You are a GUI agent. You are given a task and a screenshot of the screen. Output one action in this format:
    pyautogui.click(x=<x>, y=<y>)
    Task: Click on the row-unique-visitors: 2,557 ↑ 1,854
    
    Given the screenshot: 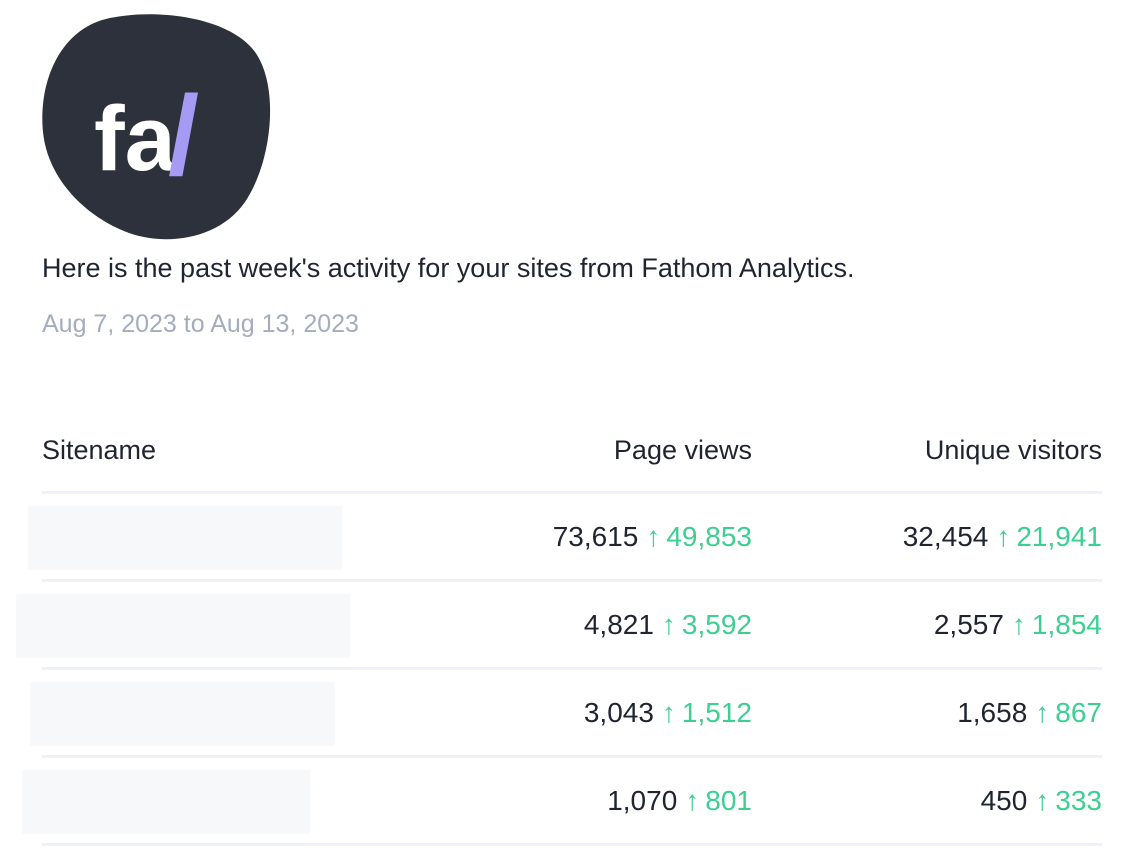 What is the action you would take?
    pyautogui.click(x=927, y=625)
    